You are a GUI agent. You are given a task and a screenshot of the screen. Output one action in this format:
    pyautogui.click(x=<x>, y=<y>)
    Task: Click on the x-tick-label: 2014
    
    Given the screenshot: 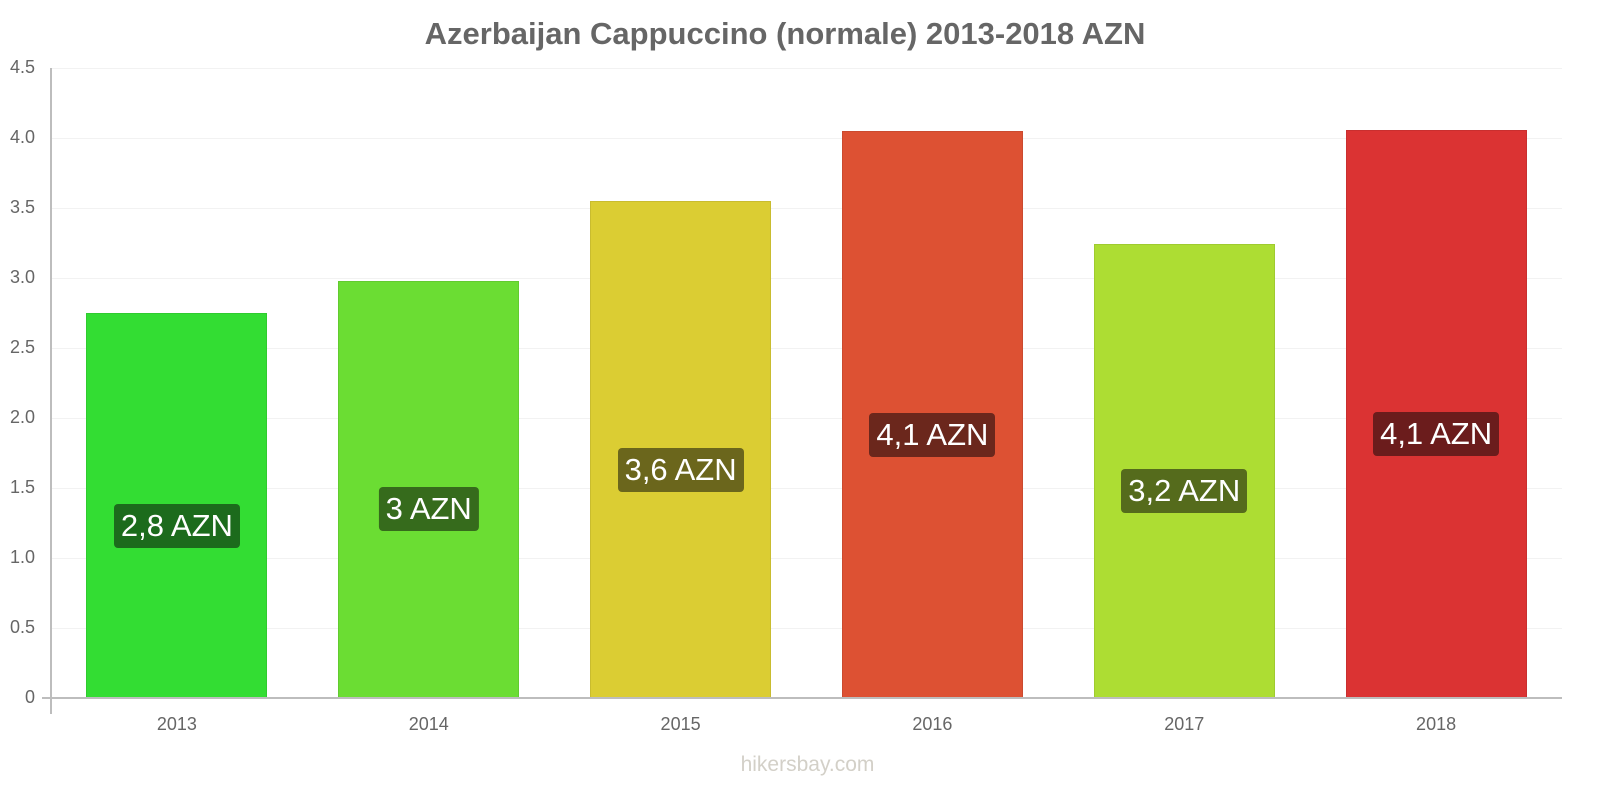 What is the action you would take?
    pyautogui.click(x=428, y=724)
    